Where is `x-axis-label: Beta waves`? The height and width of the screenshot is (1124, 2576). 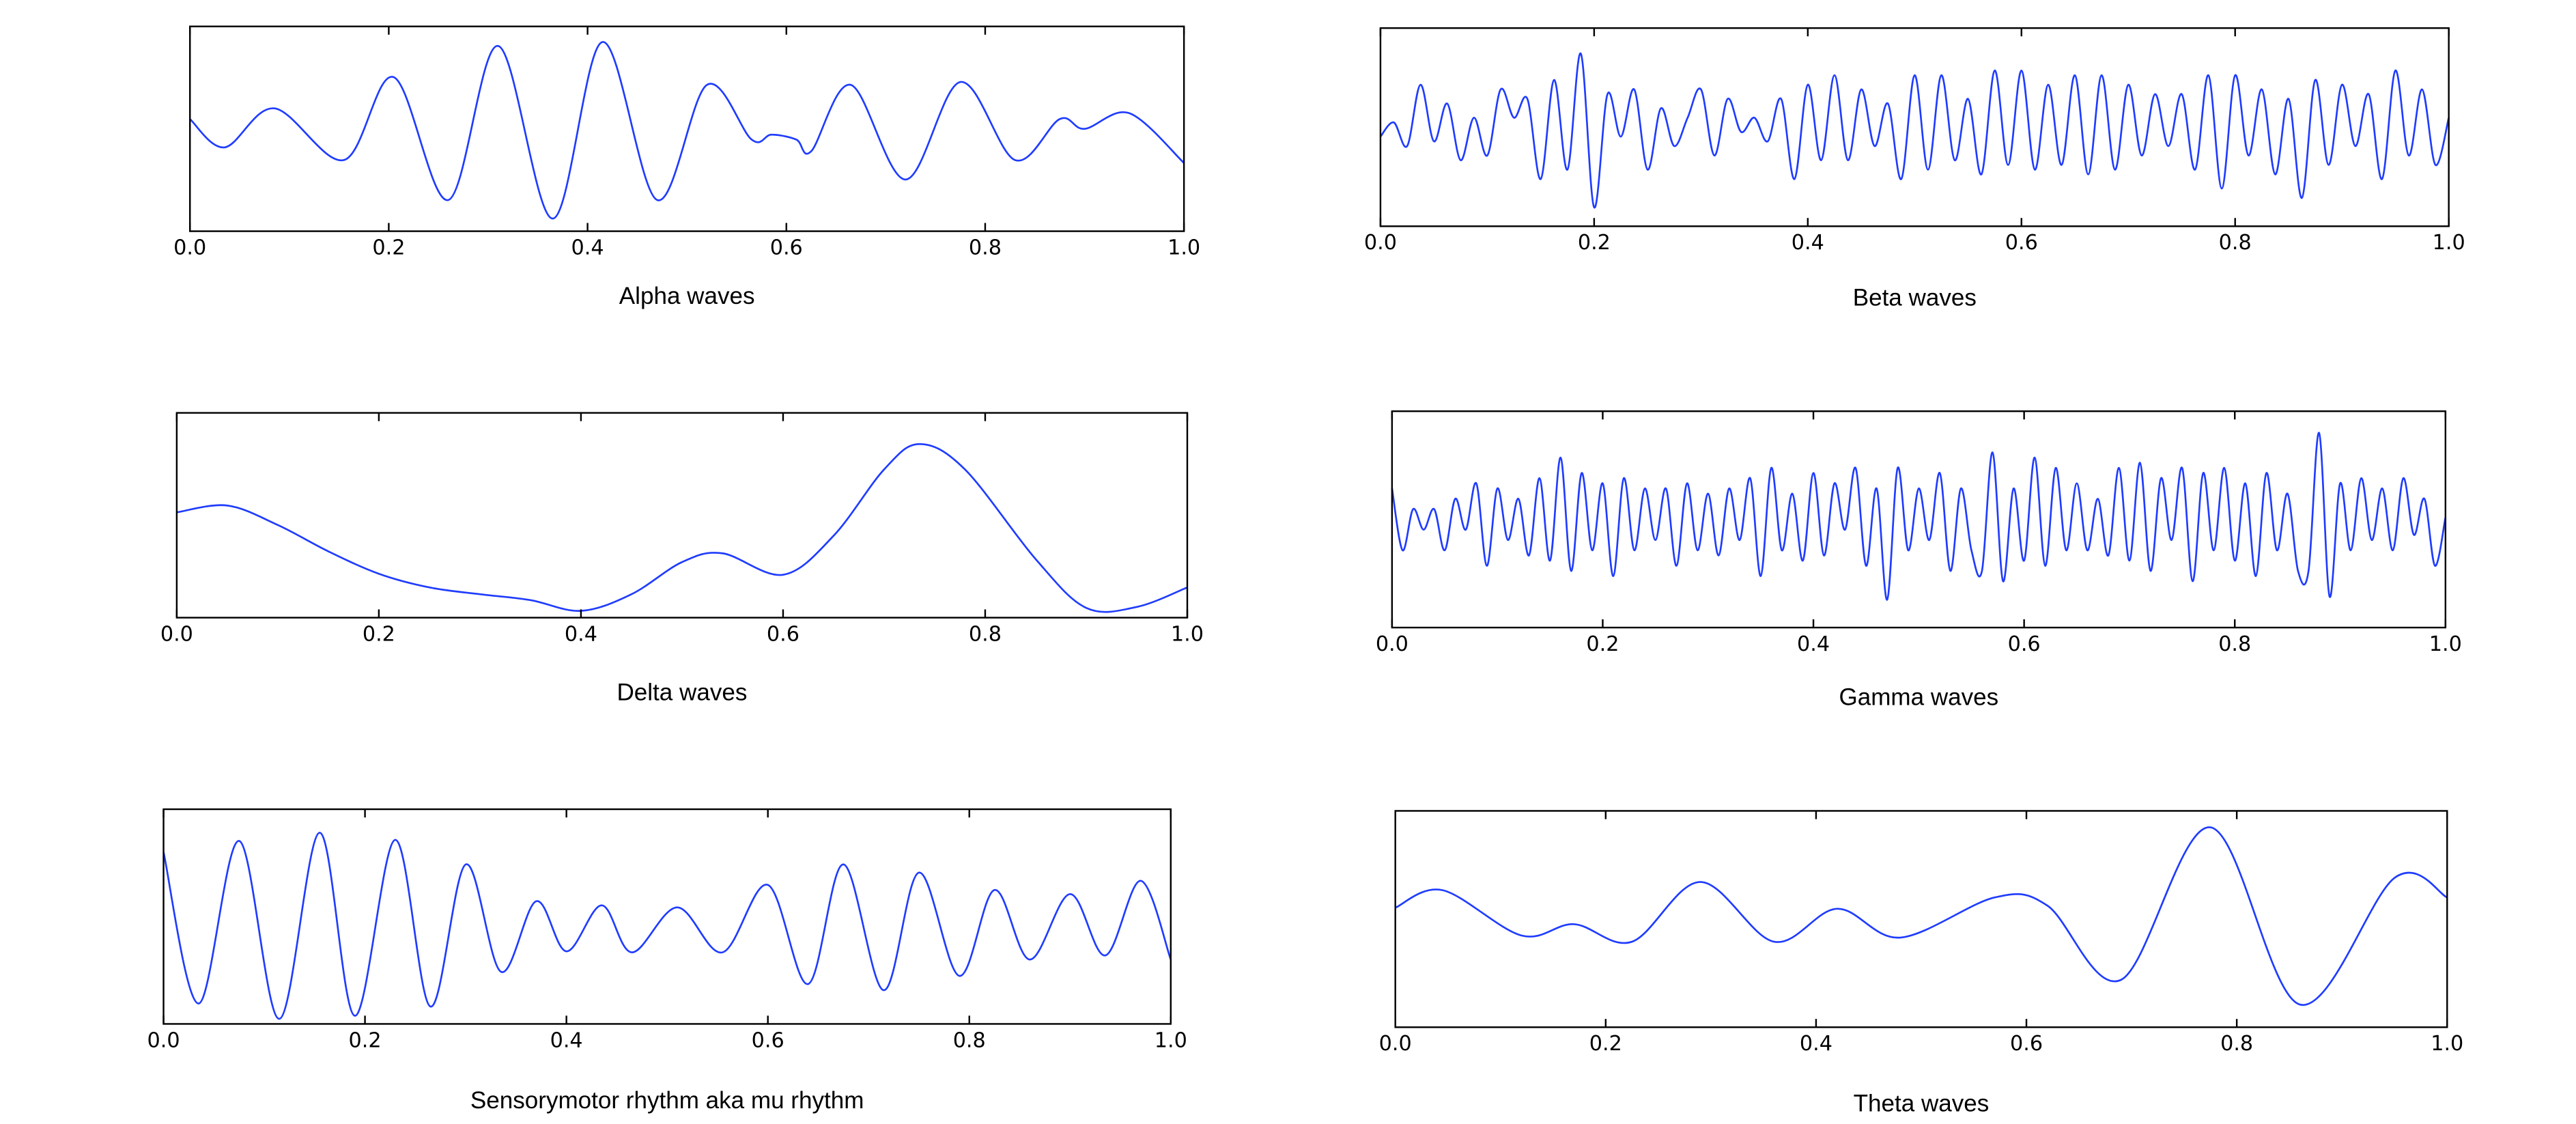
x-axis-label: Beta waves is located at coordinates (1915, 297).